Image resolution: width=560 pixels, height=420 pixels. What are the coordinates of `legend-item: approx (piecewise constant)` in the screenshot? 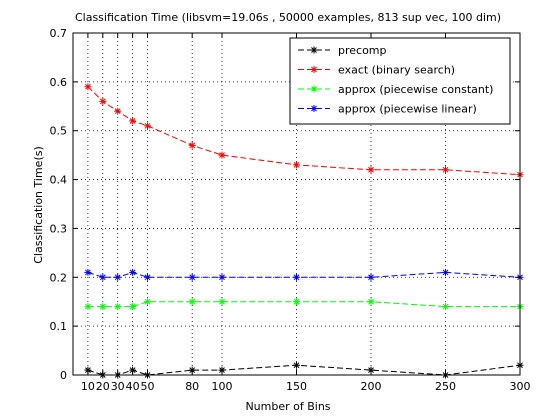 It's located at (395, 89).